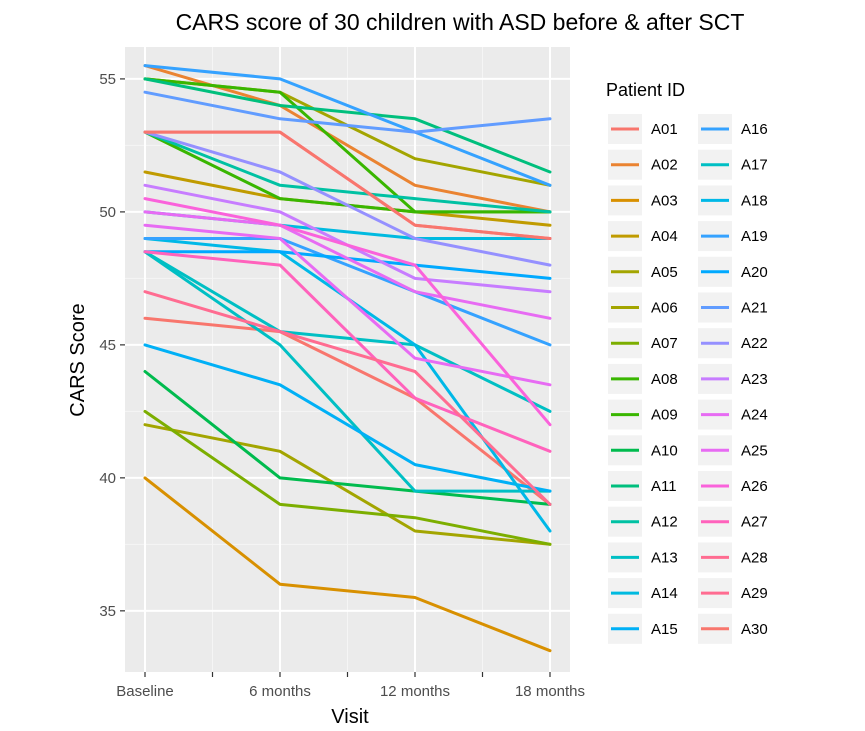 Image resolution: width=865 pixels, height=731 pixels. Describe the element at coordinates (754, 629) in the screenshot. I see `legend-label: A30` at that location.